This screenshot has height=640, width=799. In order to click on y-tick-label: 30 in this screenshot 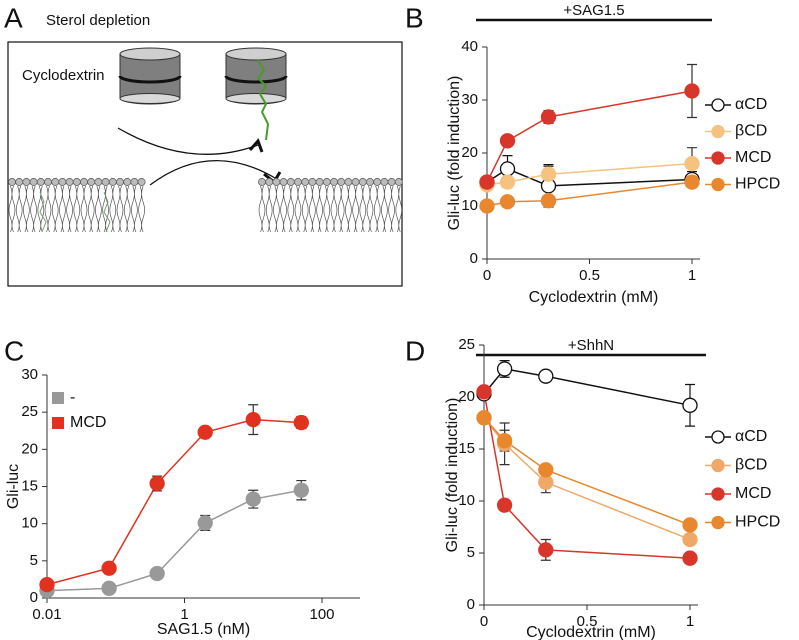, I will do `click(29, 374)`.